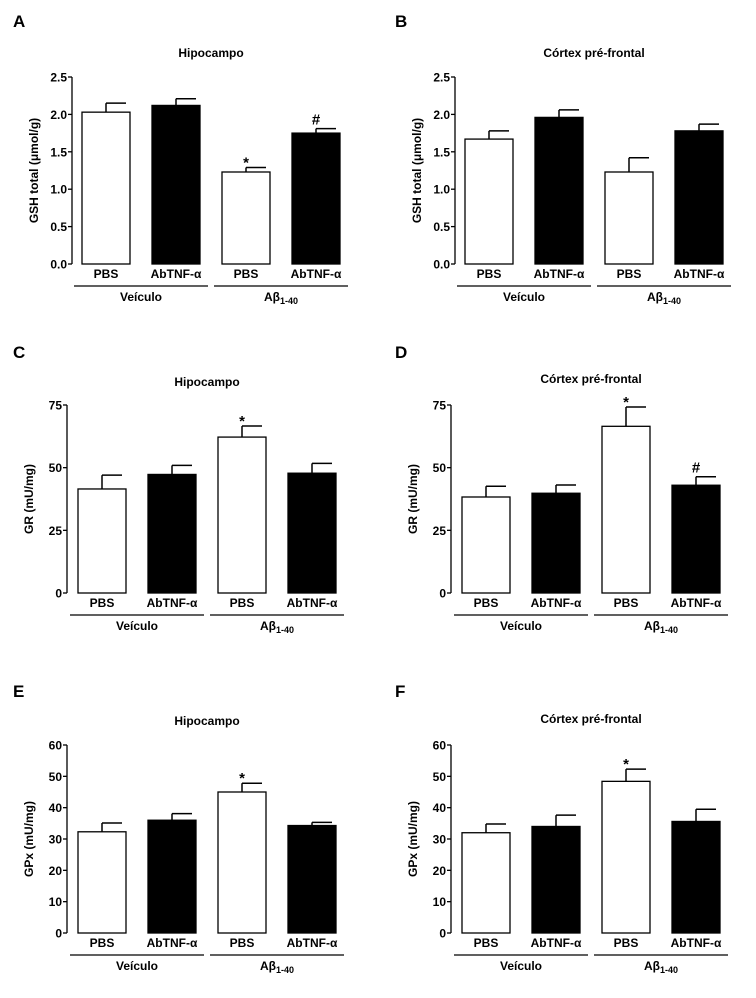  What do you see at coordinates (58, 78) in the screenshot?
I see `y-tick-label: 2.5` at bounding box center [58, 78].